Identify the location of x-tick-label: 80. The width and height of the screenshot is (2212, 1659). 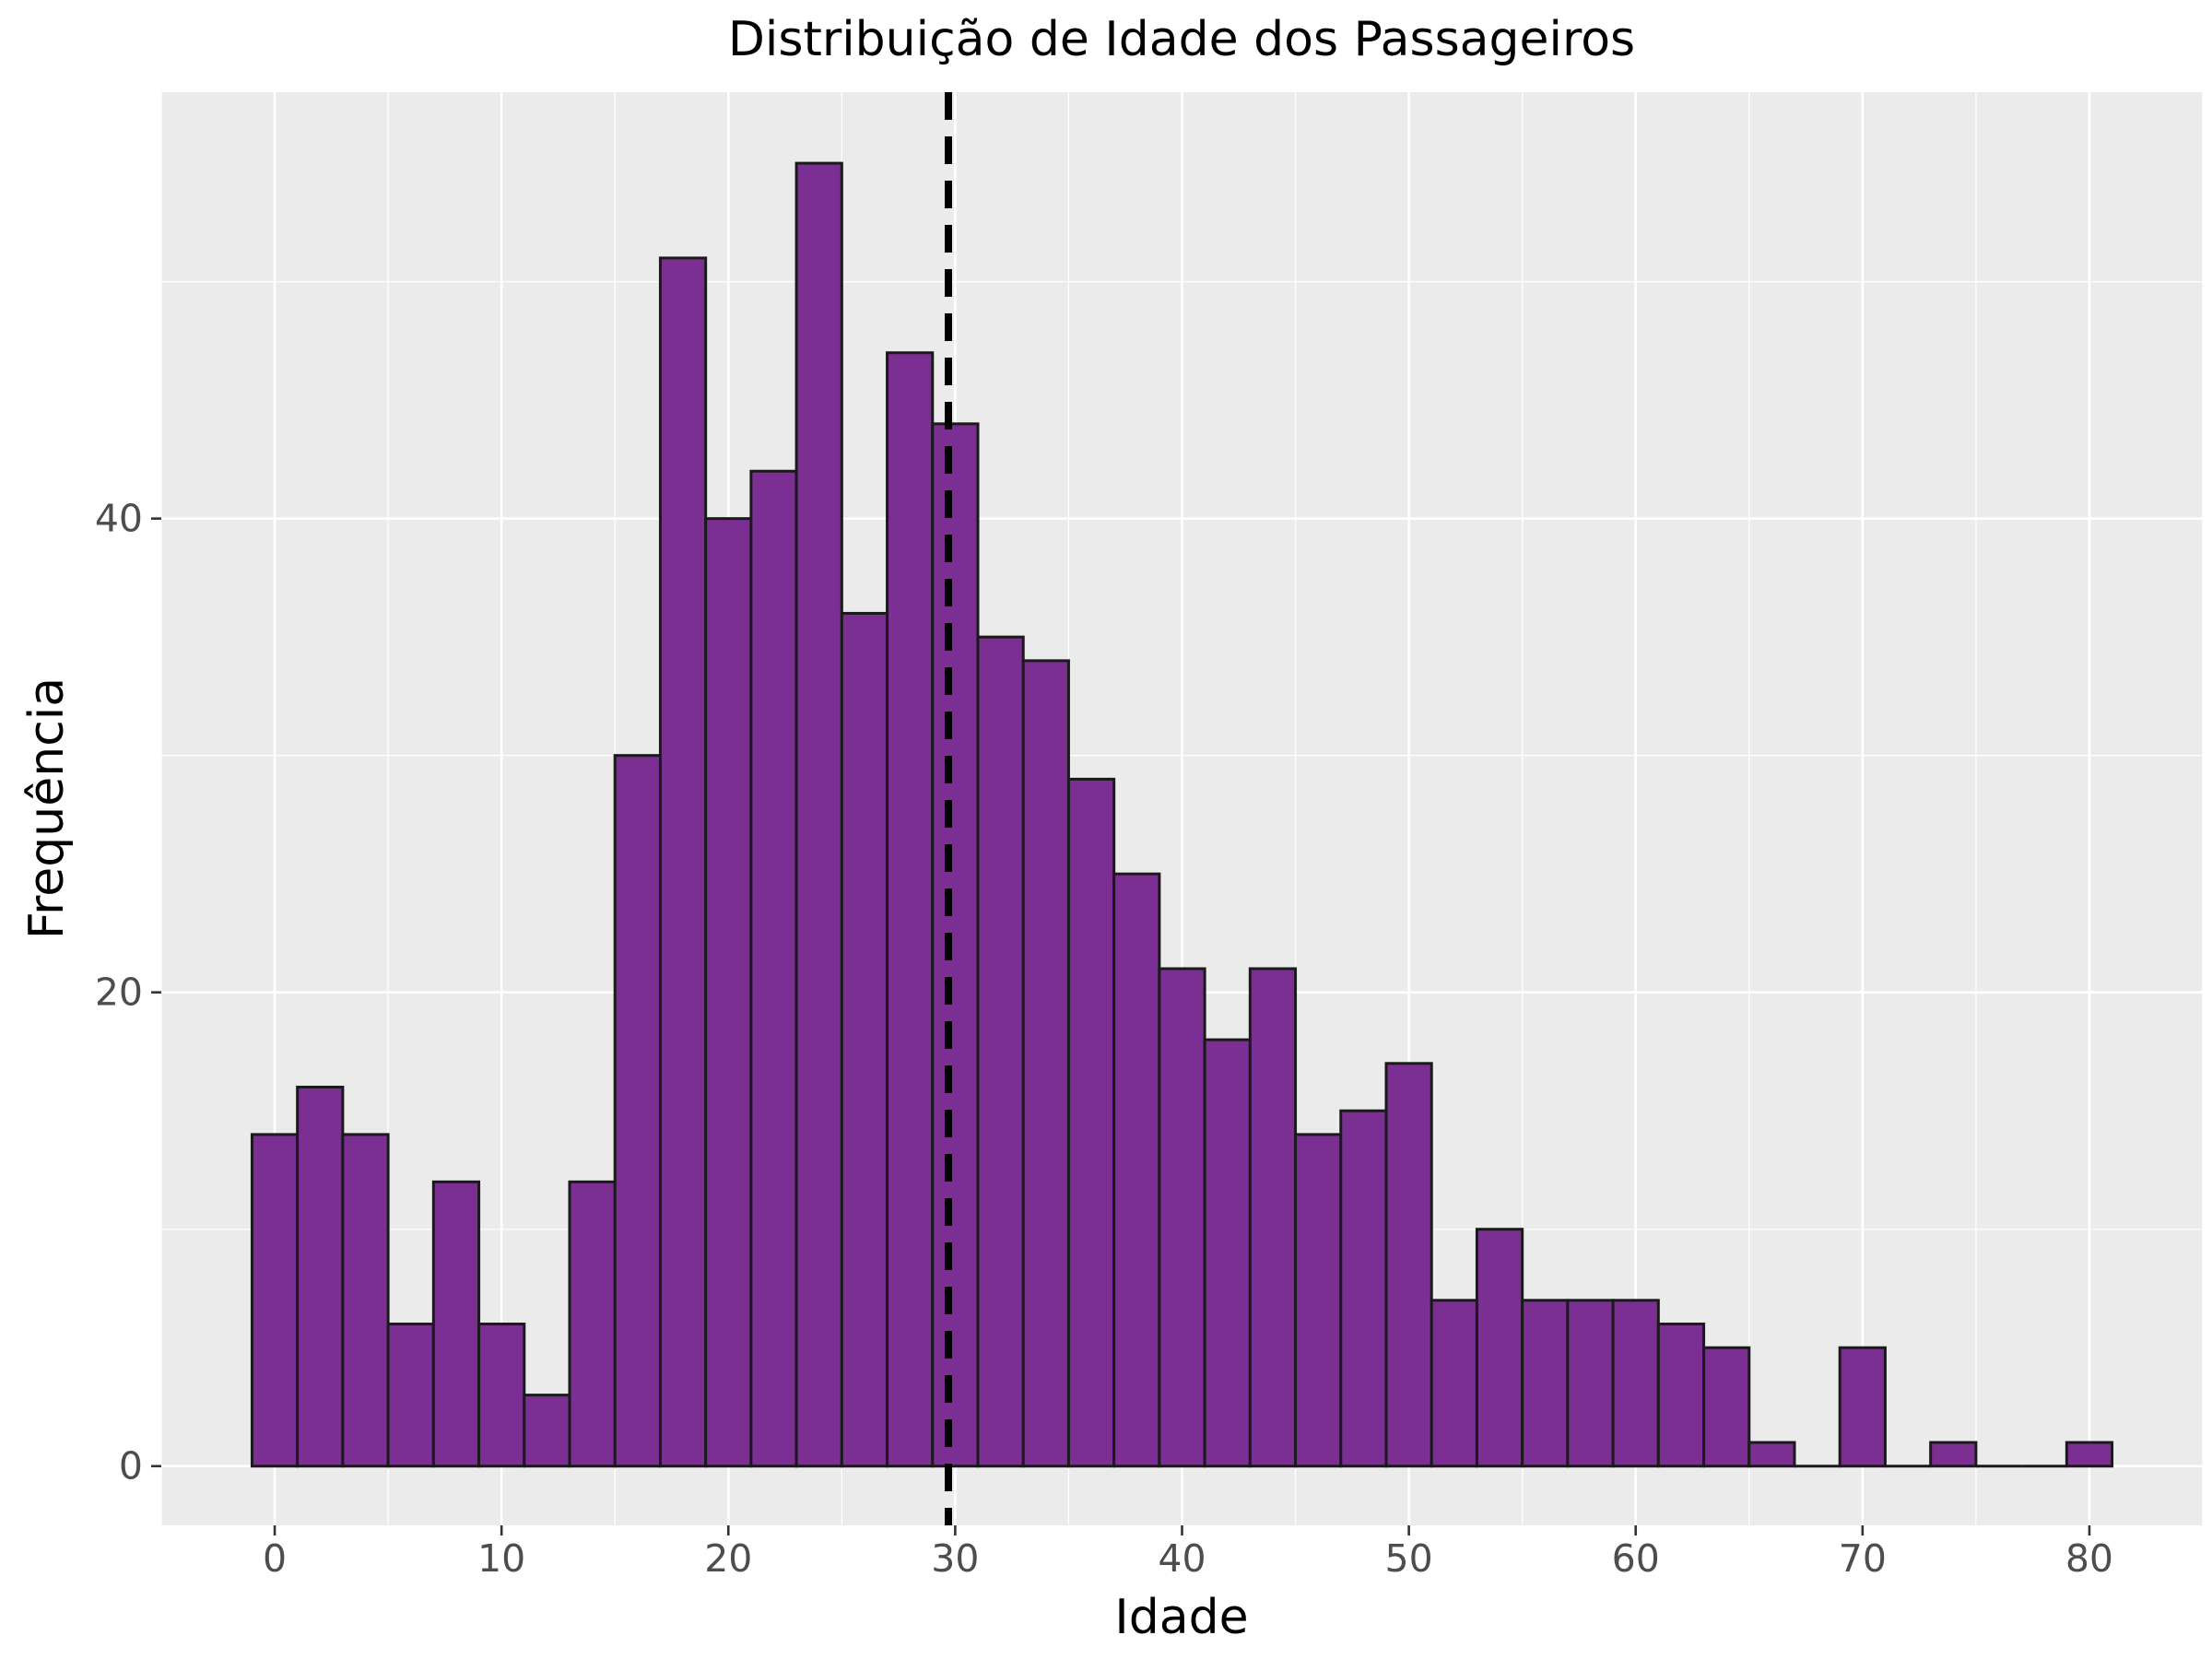
(2089, 1558).